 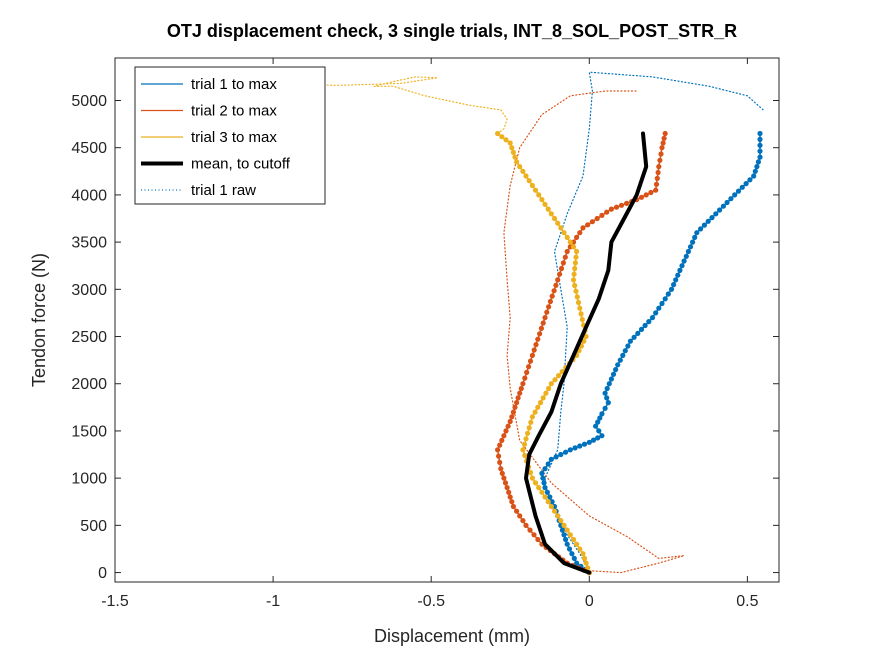 What do you see at coordinates (273, 601) in the screenshot?
I see `x-tick-label: -1` at bounding box center [273, 601].